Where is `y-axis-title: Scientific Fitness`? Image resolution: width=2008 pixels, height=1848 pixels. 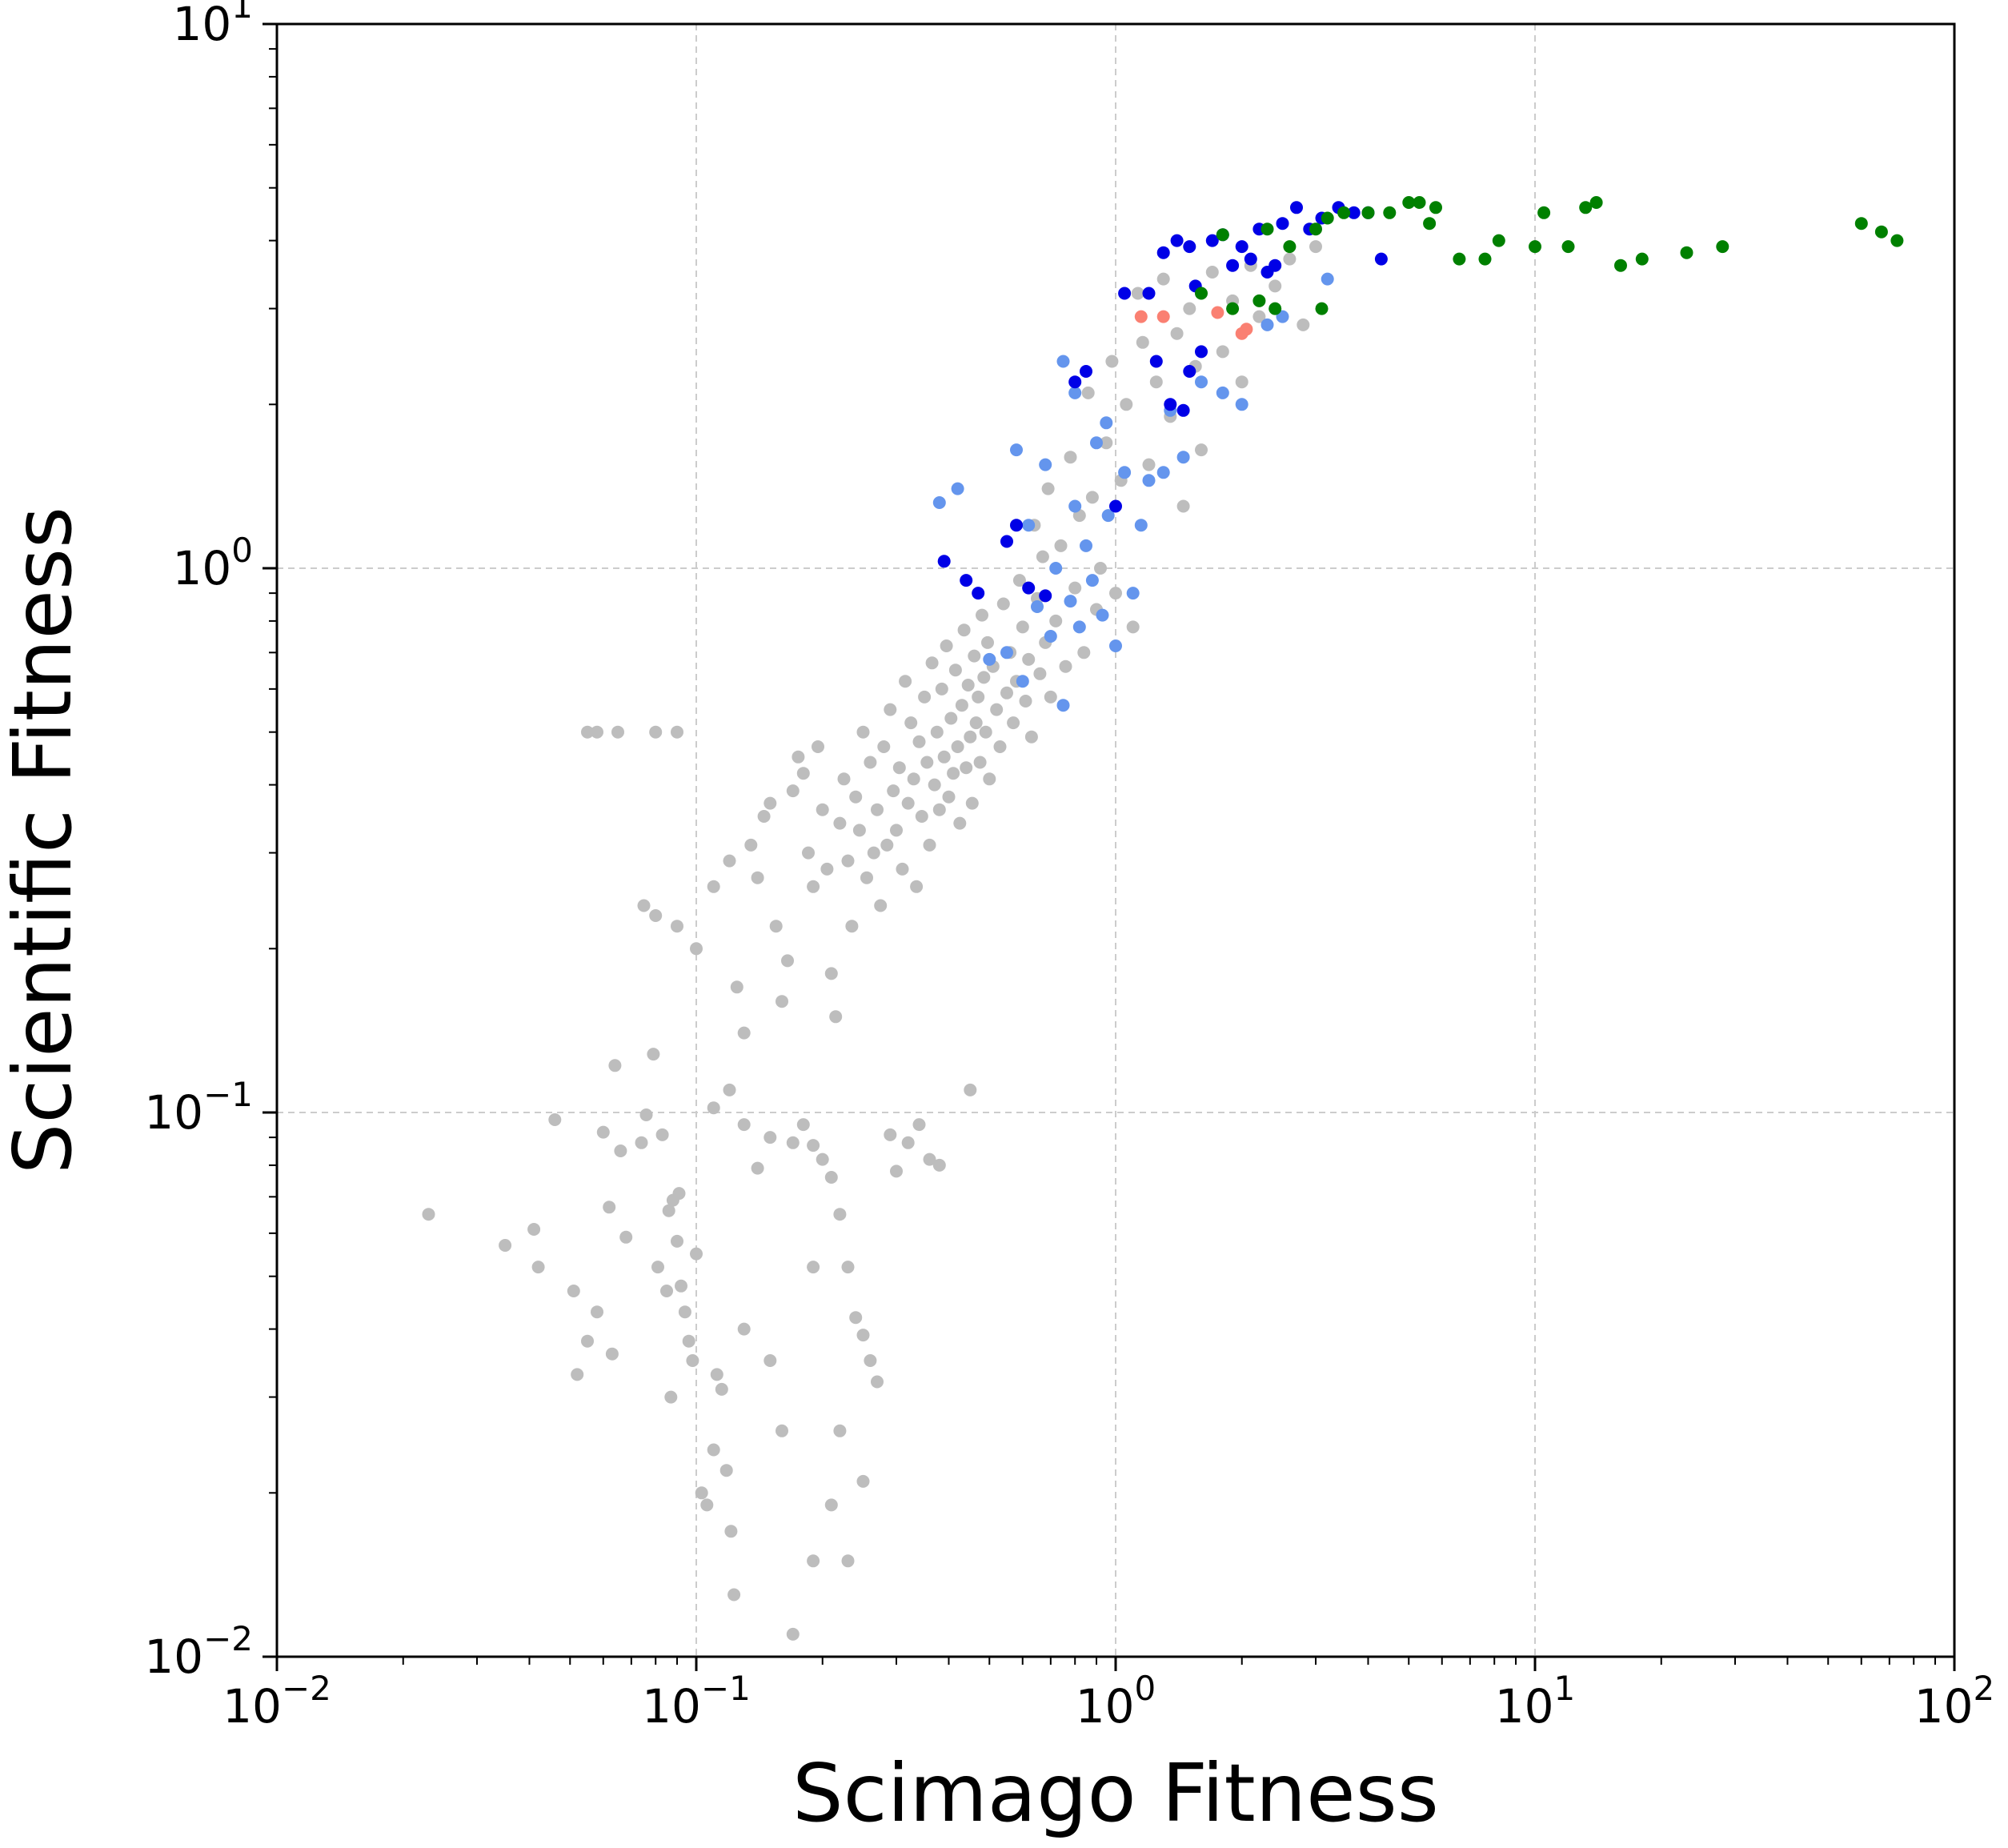
y-axis-title: Scientific Fitness is located at coordinates (45, 840).